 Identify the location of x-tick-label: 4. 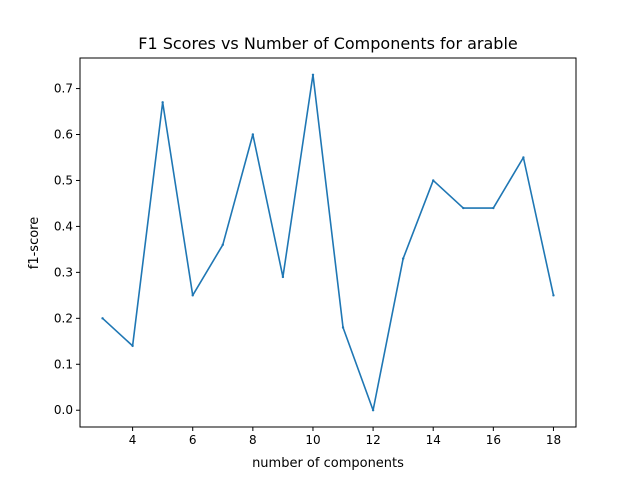
(133, 440).